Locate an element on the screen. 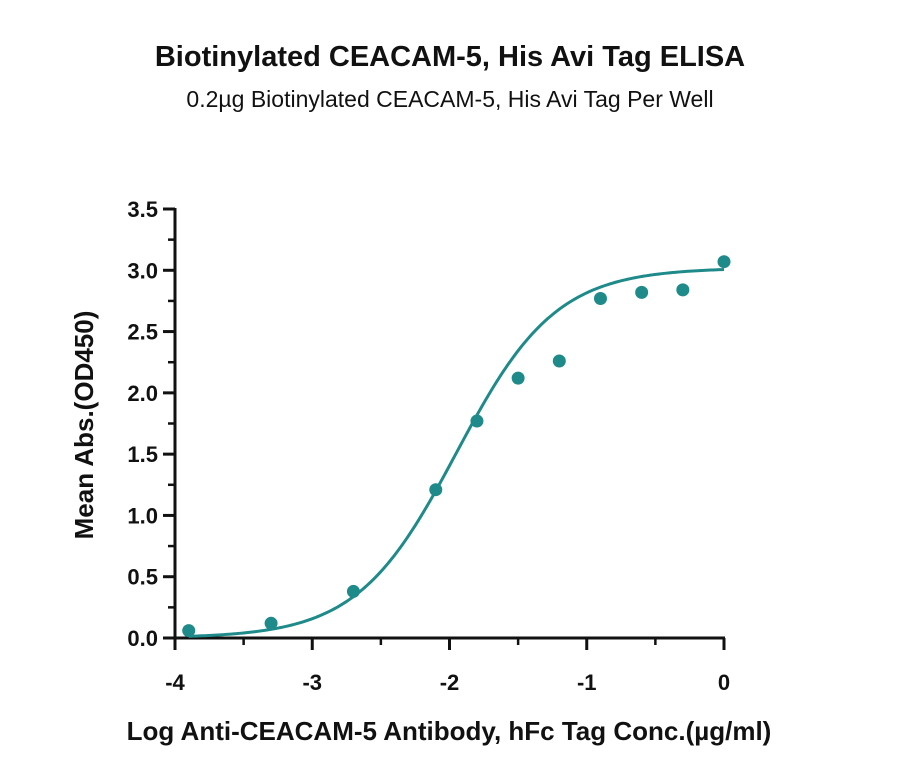 This screenshot has height=783, width=900. y-tick-label: 2.0 is located at coordinates (142, 393).